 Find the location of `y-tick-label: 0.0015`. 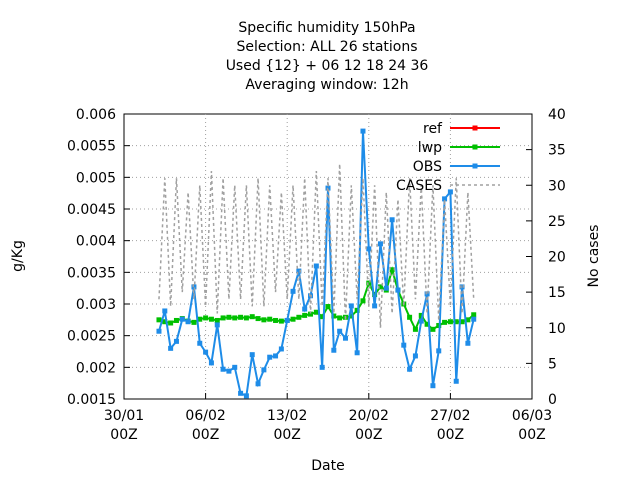

y-tick-label: 0.0015 is located at coordinates (91, 400).